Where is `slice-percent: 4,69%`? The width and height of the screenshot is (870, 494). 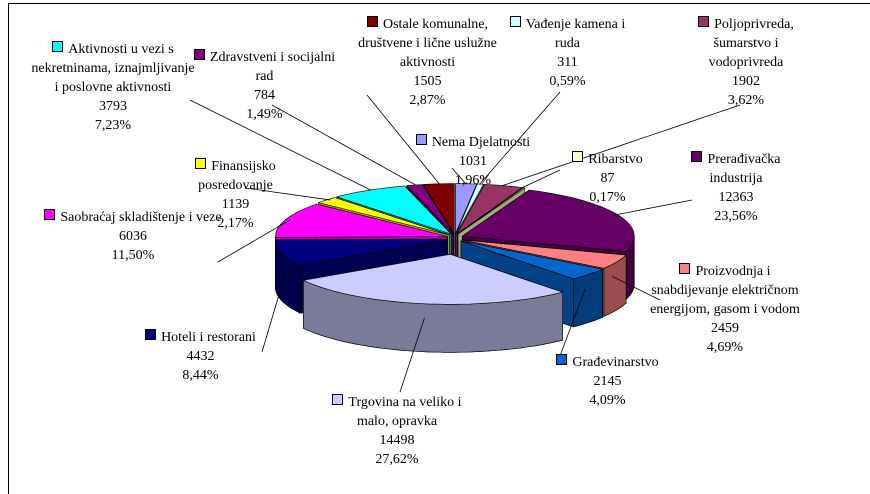
slice-percent: 4,69% is located at coordinates (725, 347).